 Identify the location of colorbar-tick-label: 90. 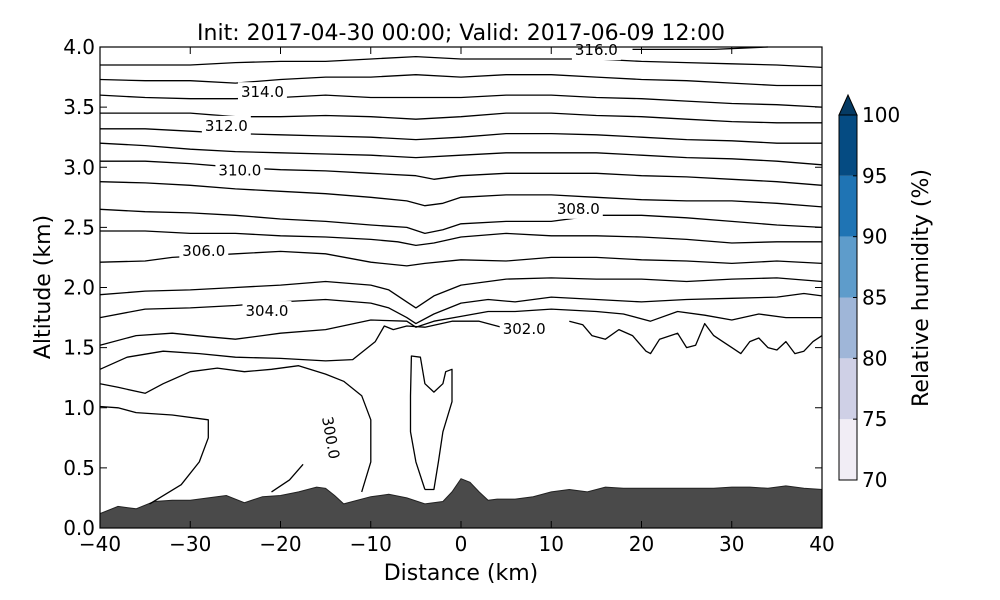
(874, 237).